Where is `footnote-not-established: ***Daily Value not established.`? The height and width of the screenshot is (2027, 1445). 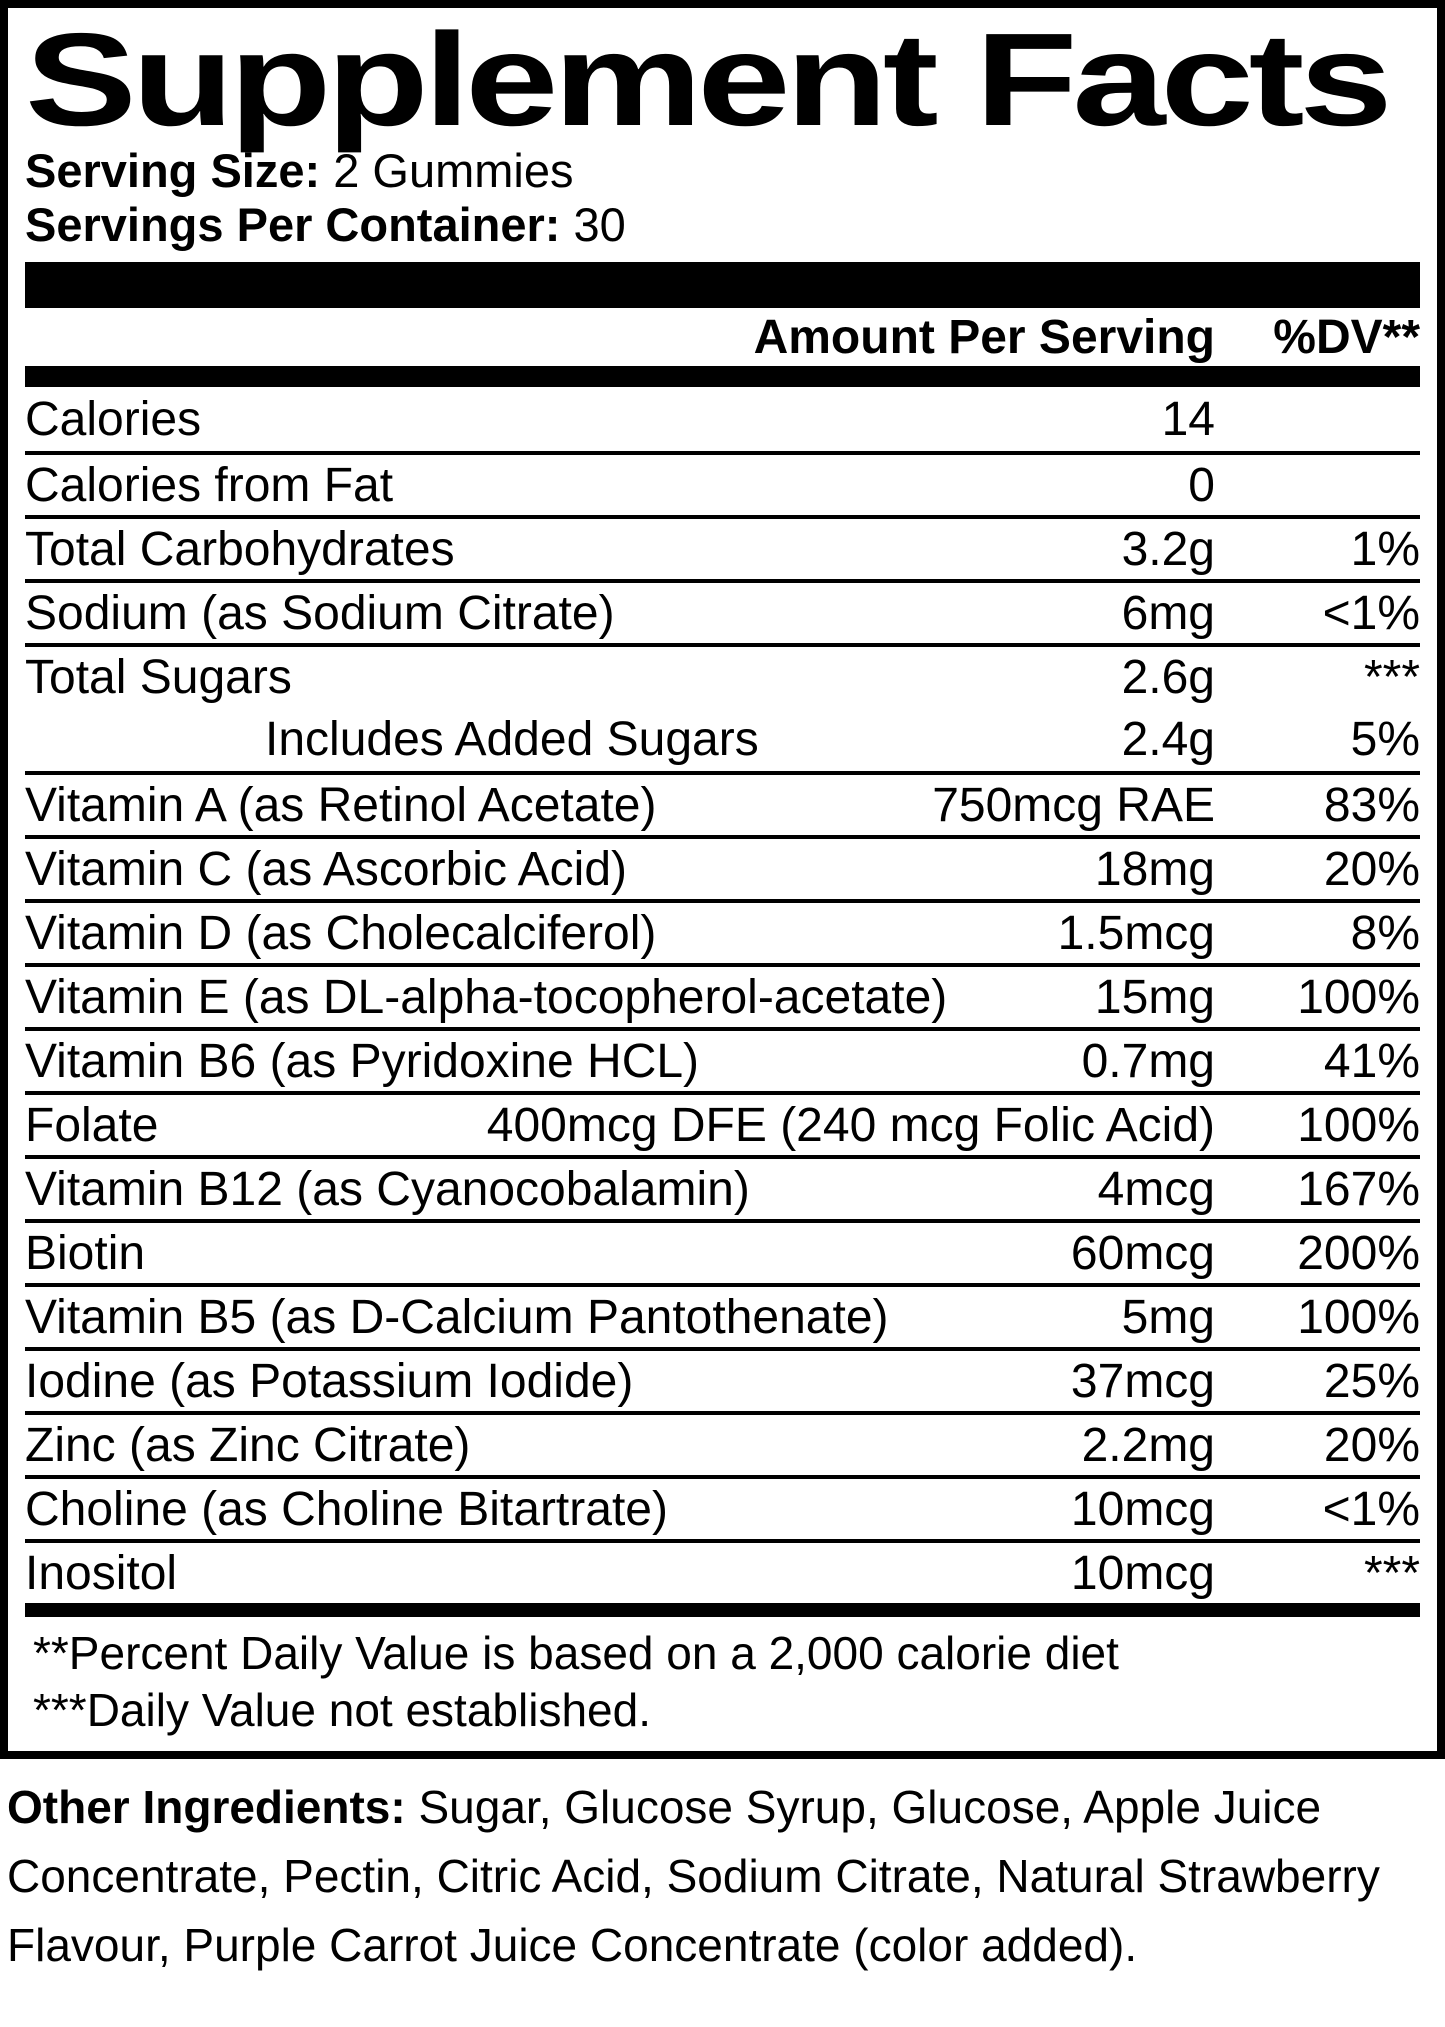
footnote-not-established: ***Daily Value not established. is located at coordinates (342, 1710).